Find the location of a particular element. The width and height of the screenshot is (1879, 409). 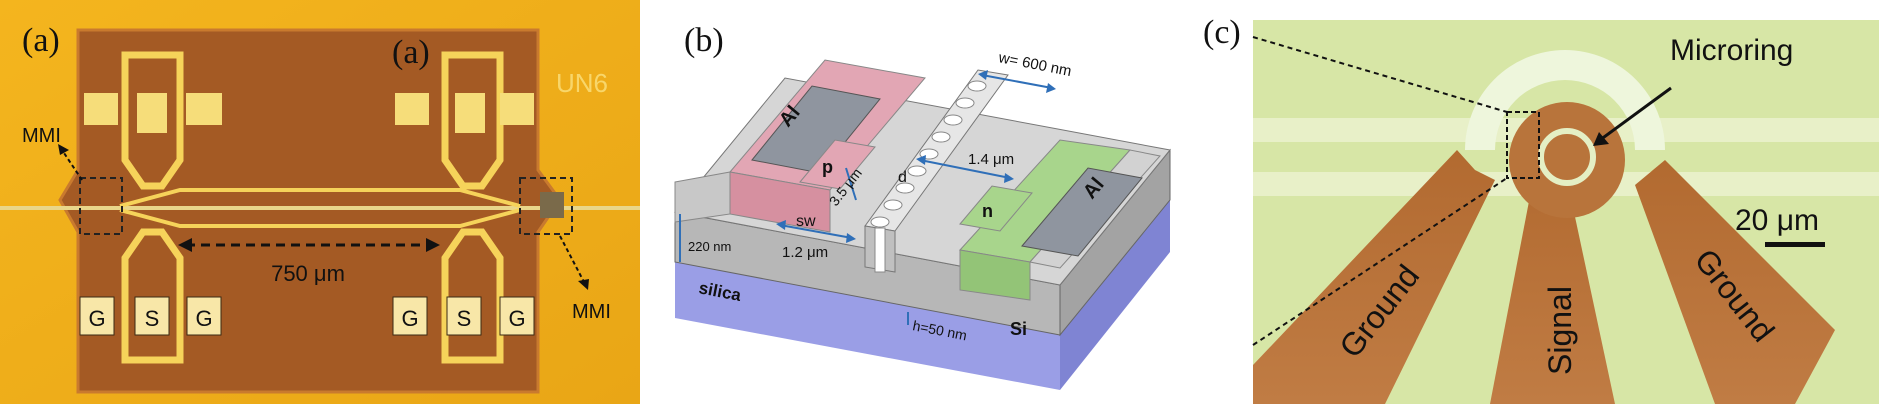

panel-a-inset-label: (a) is located at coordinates (411, 52).